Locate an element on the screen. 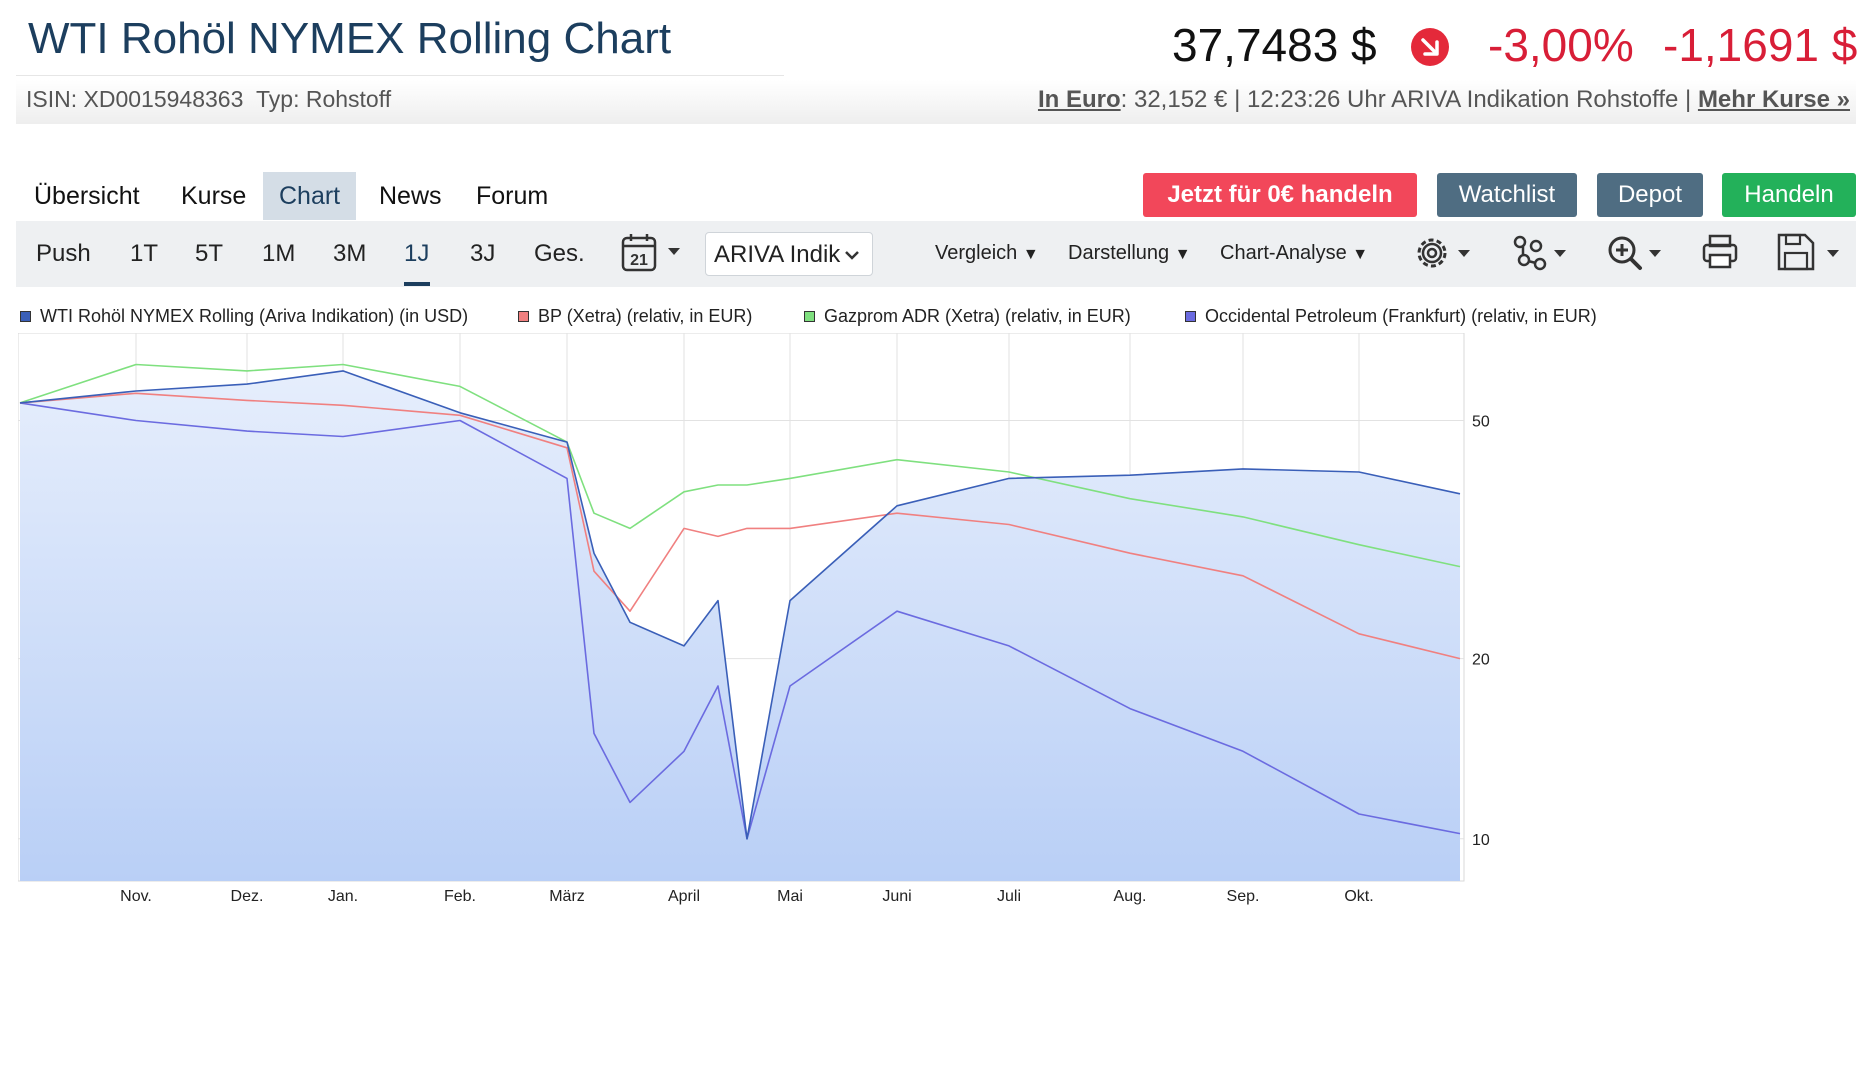  chart-analyse-dropdown: Chart-Analyse ▼ is located at coordinates (1294, 253).